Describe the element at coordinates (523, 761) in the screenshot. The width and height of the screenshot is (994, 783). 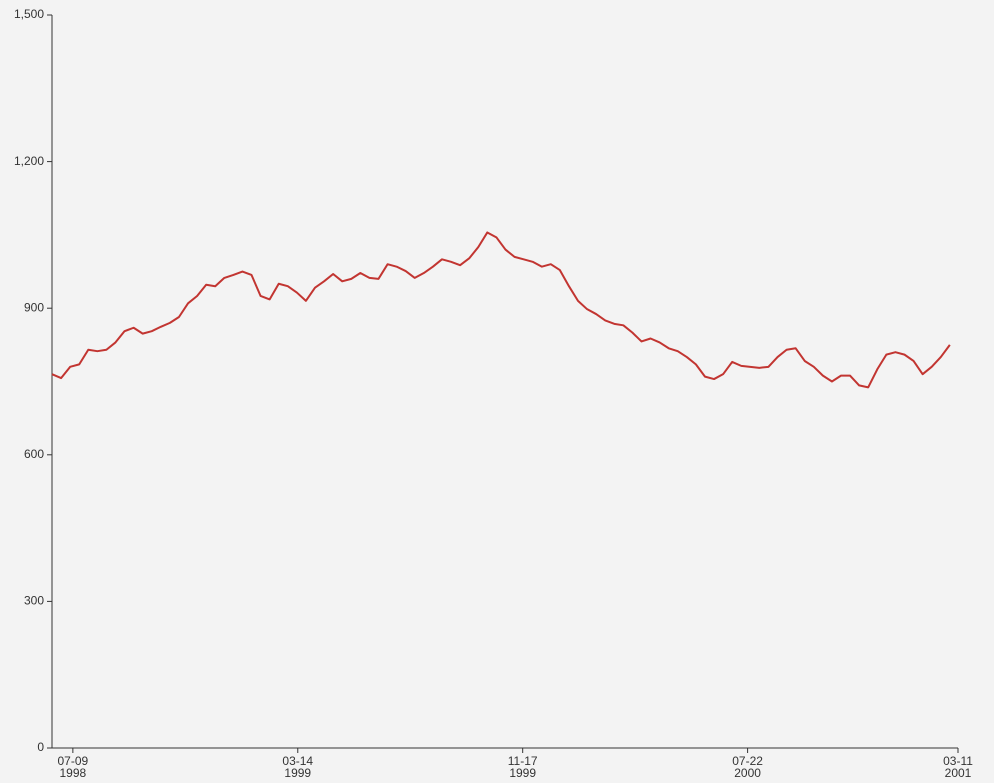
I see `x-tick-label: 11-17` at that location.